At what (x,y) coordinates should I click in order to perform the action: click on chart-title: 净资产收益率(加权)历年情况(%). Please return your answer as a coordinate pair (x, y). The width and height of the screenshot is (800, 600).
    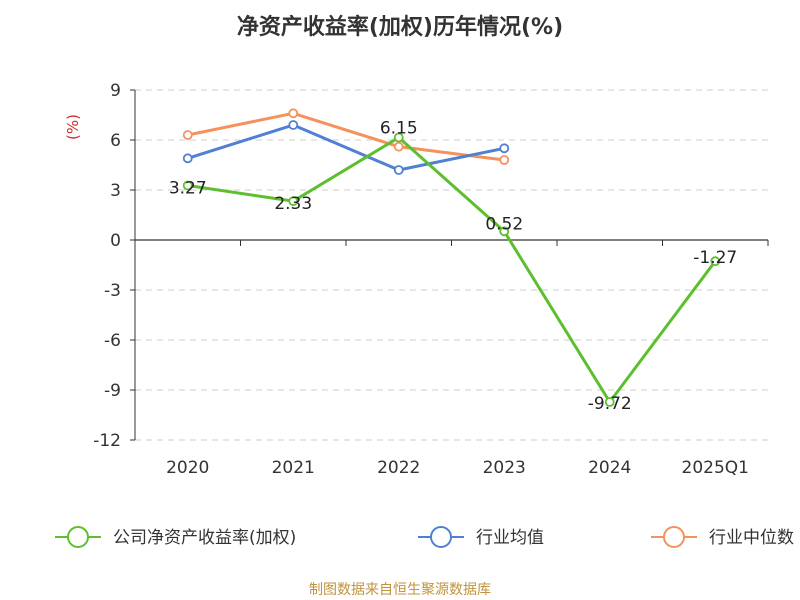
    Looking at the image, I should click on (400, 27).